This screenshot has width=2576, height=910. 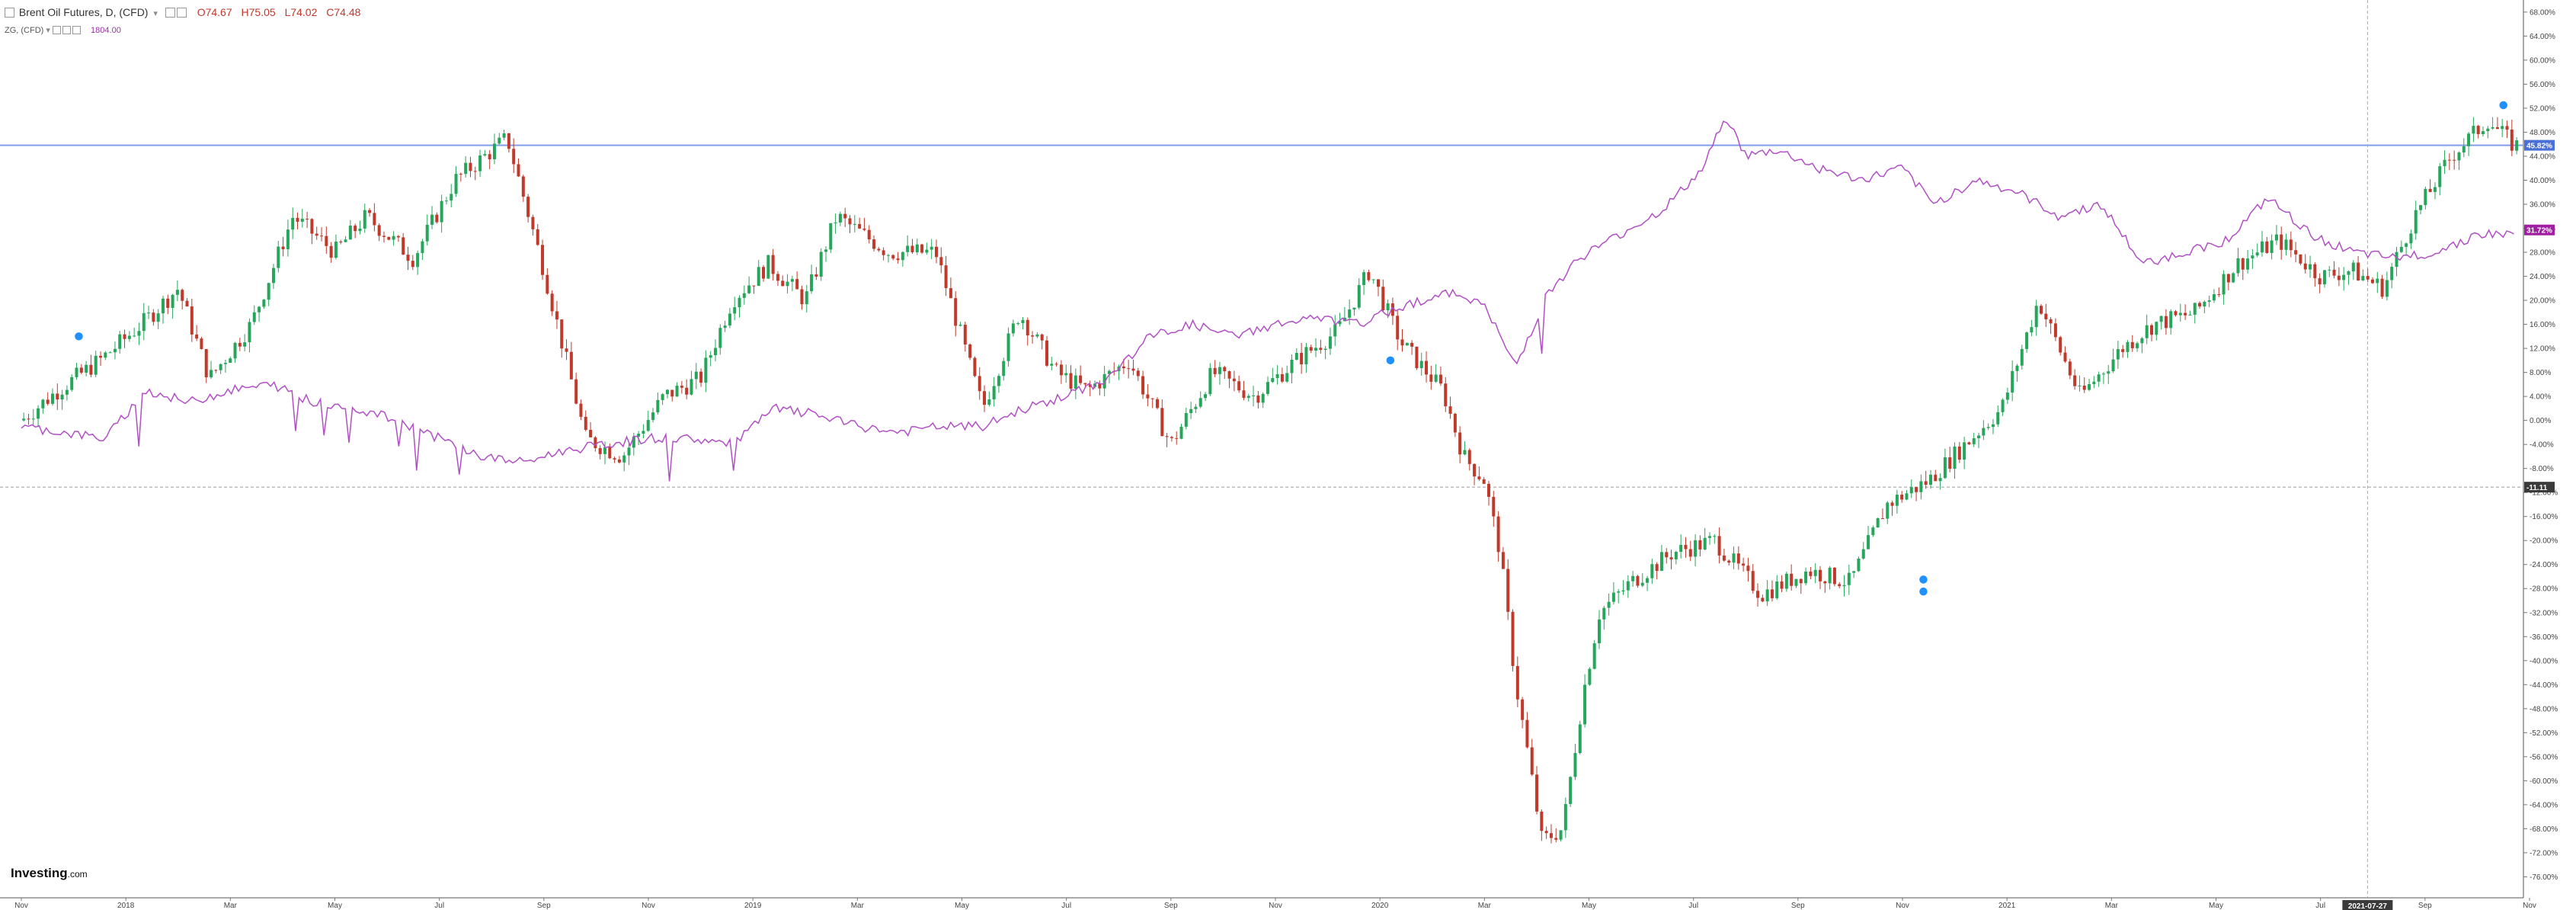 I want to click on comparison-symbol: ZG, (CFD), so click(x=24, y=30).